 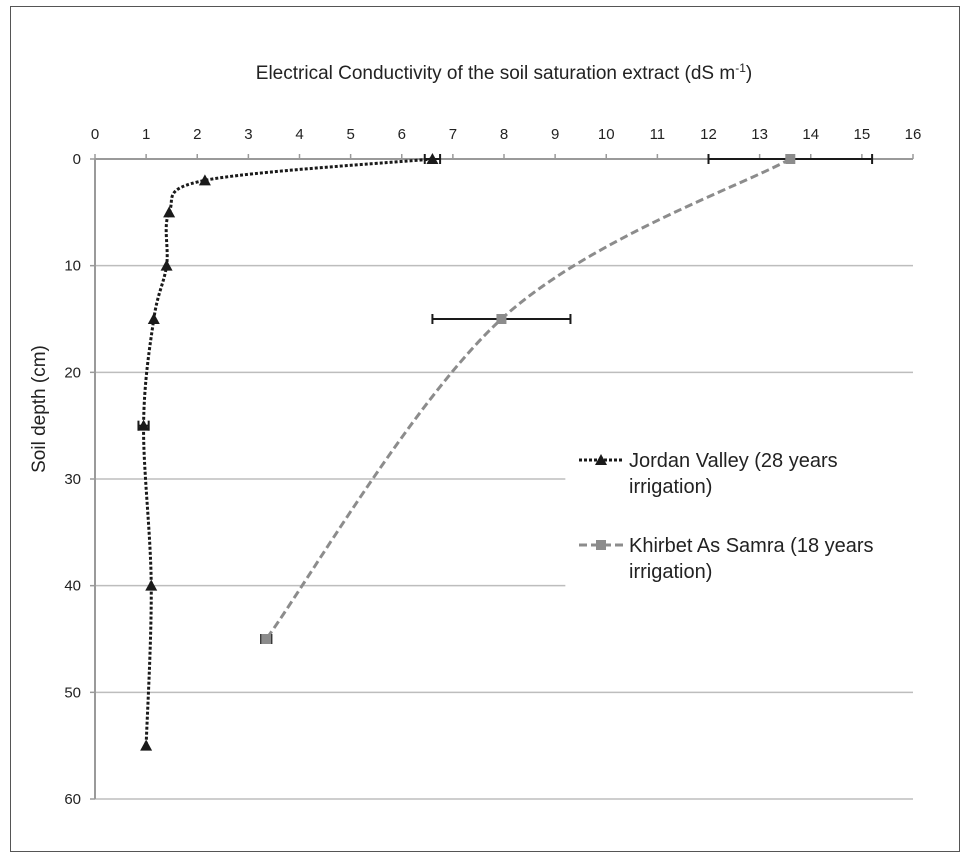 What do you see at coordinates (708, 134) in the screenshot?
I see `x-tick-label-12: 12` at bounding box center [708, 134].